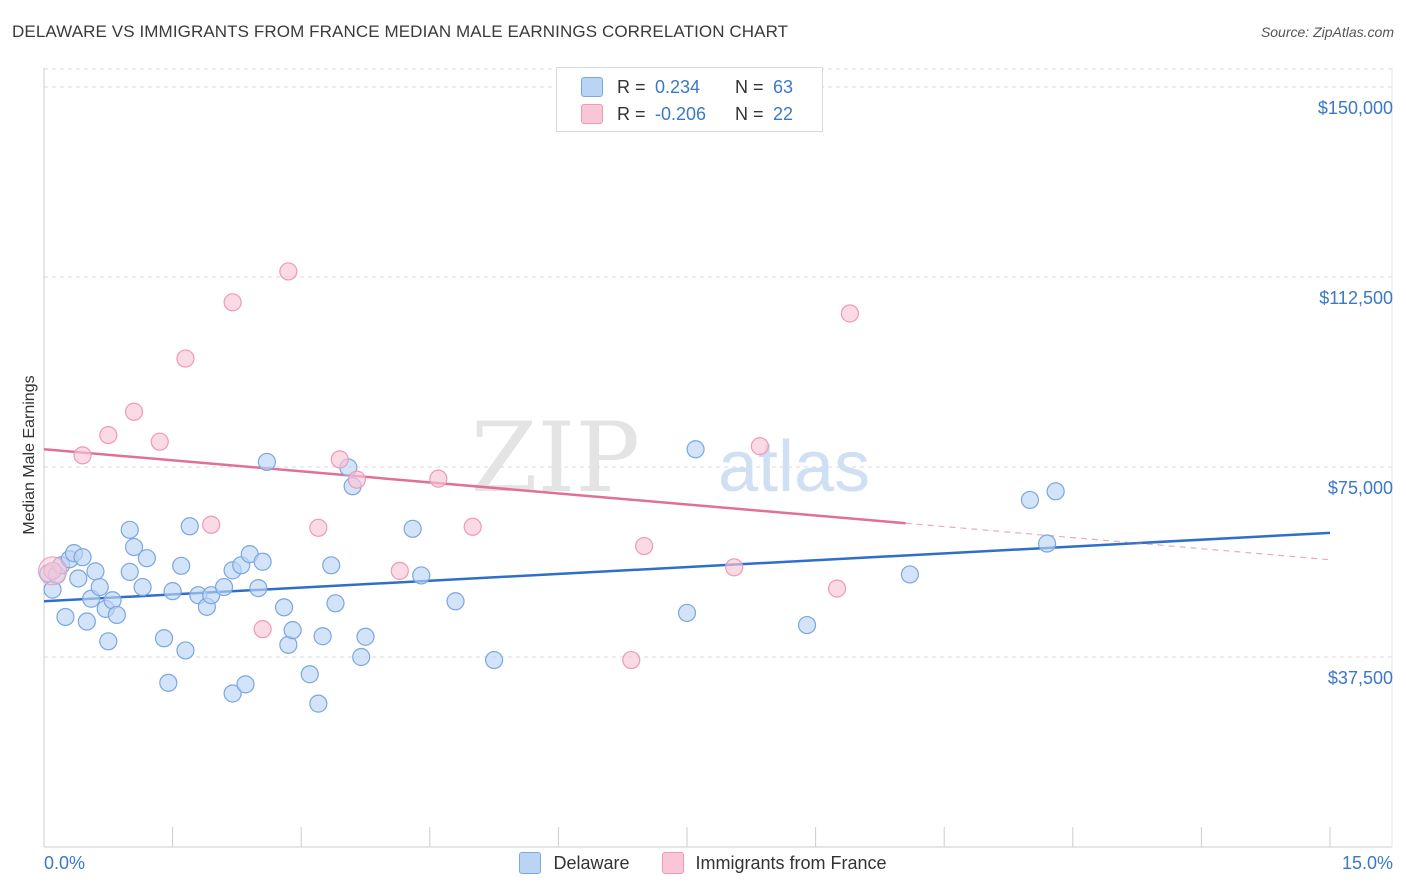 This screenshot has width=1406, height=892. I want to click on watermark-atlas: atlas, so click(794, 467).